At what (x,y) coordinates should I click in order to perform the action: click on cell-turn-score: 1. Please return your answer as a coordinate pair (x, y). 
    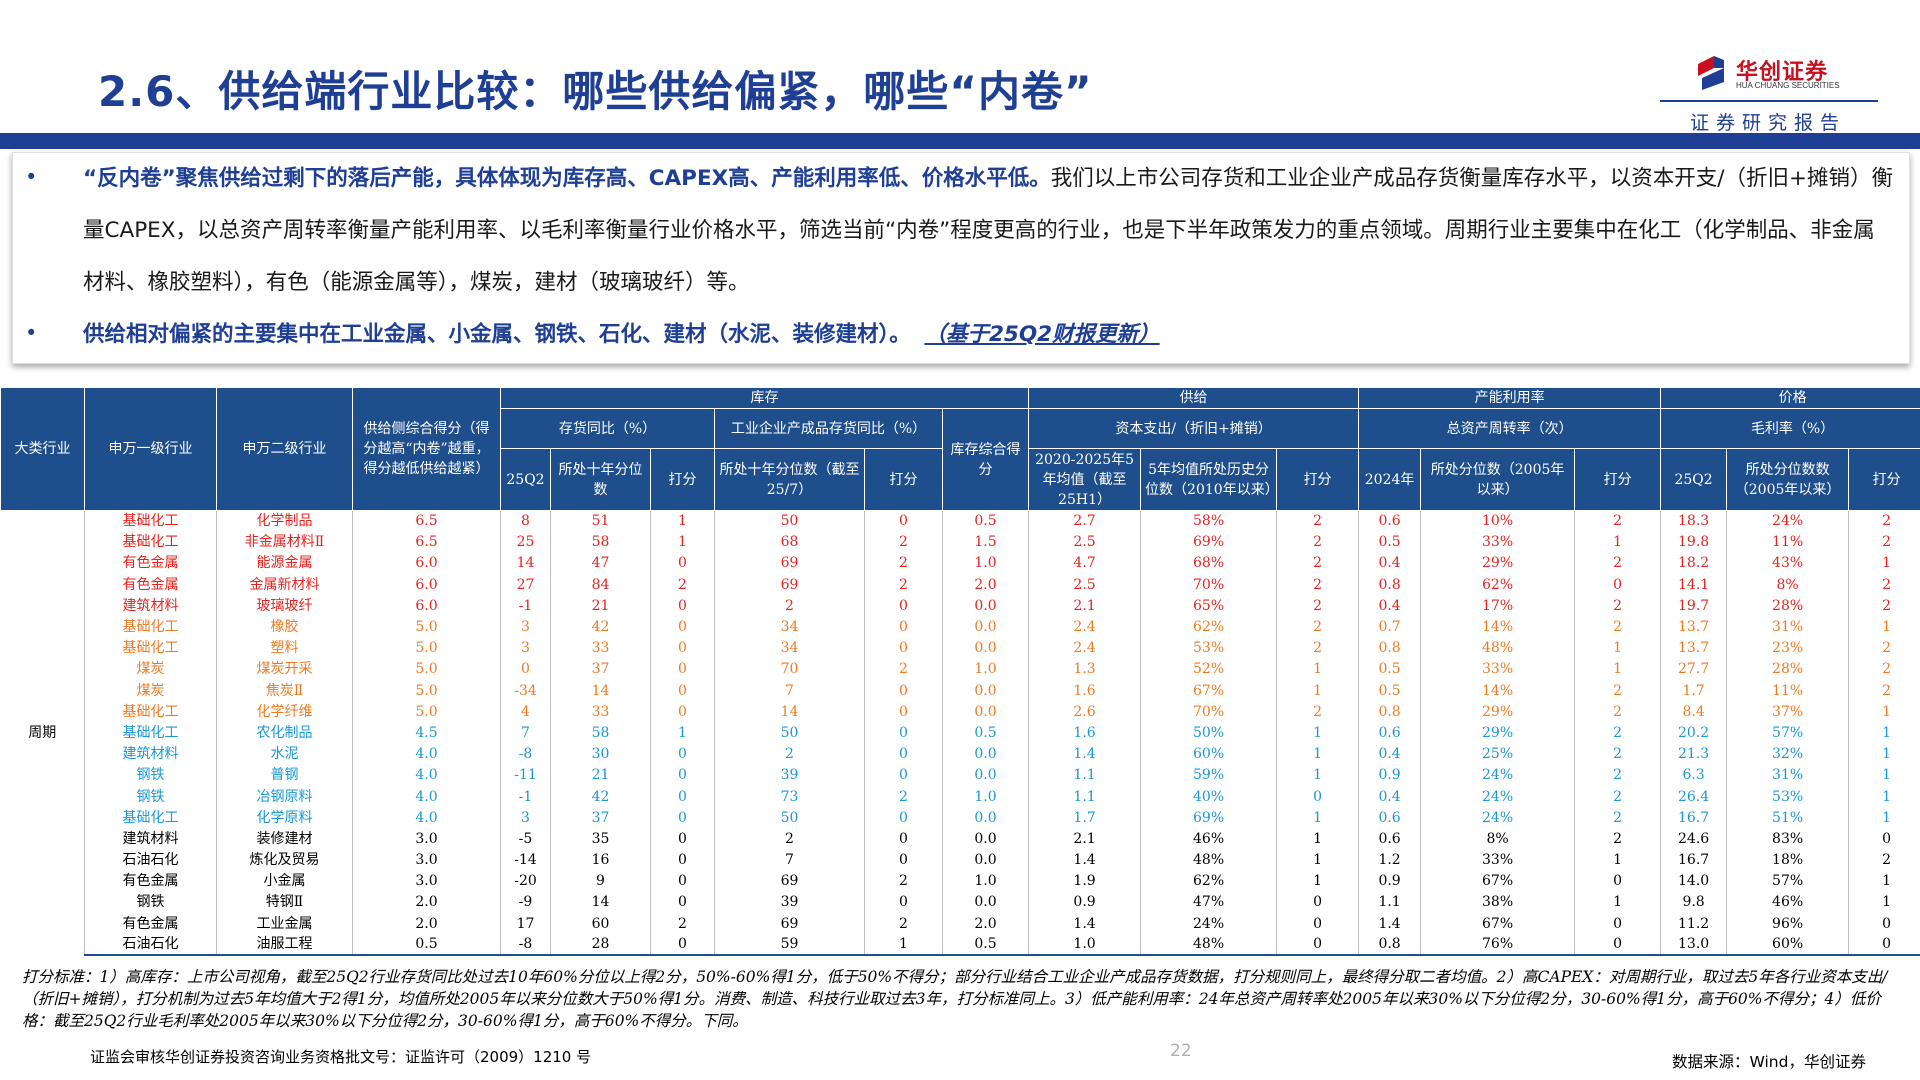
    Looking at the image, I should click on (1618, 902).